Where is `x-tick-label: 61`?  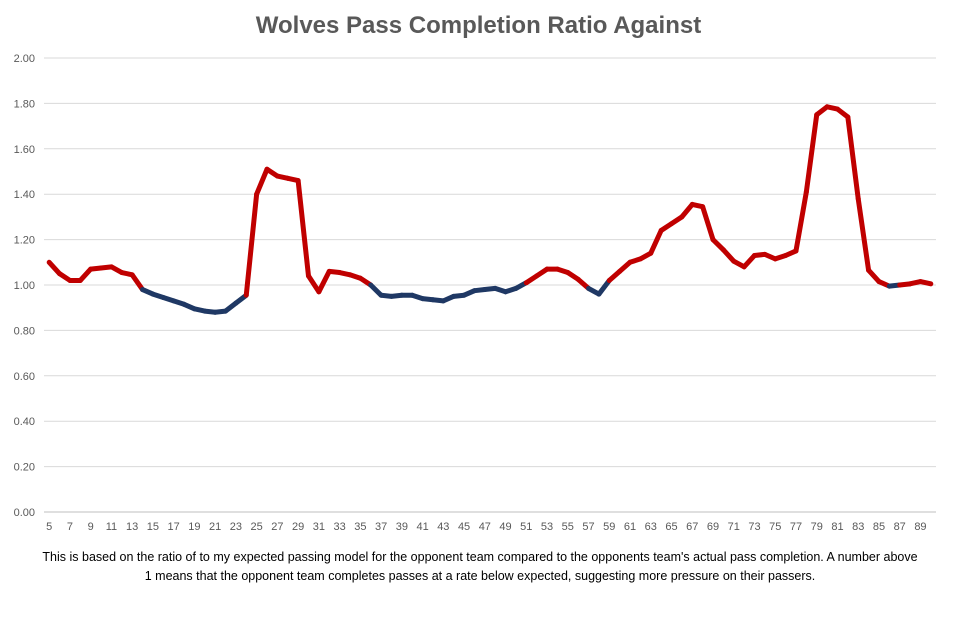 x-tick-label: 61 is located at coordinates (630, 527).